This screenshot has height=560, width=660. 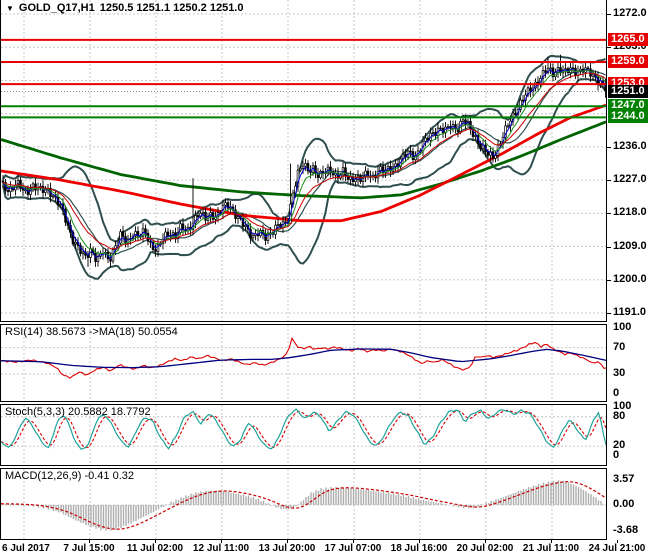 What do you see at coordinates (26, 548) in the screenshot?
I see `time-label: 6 Jul 2017` at bounding box center [26, 548].